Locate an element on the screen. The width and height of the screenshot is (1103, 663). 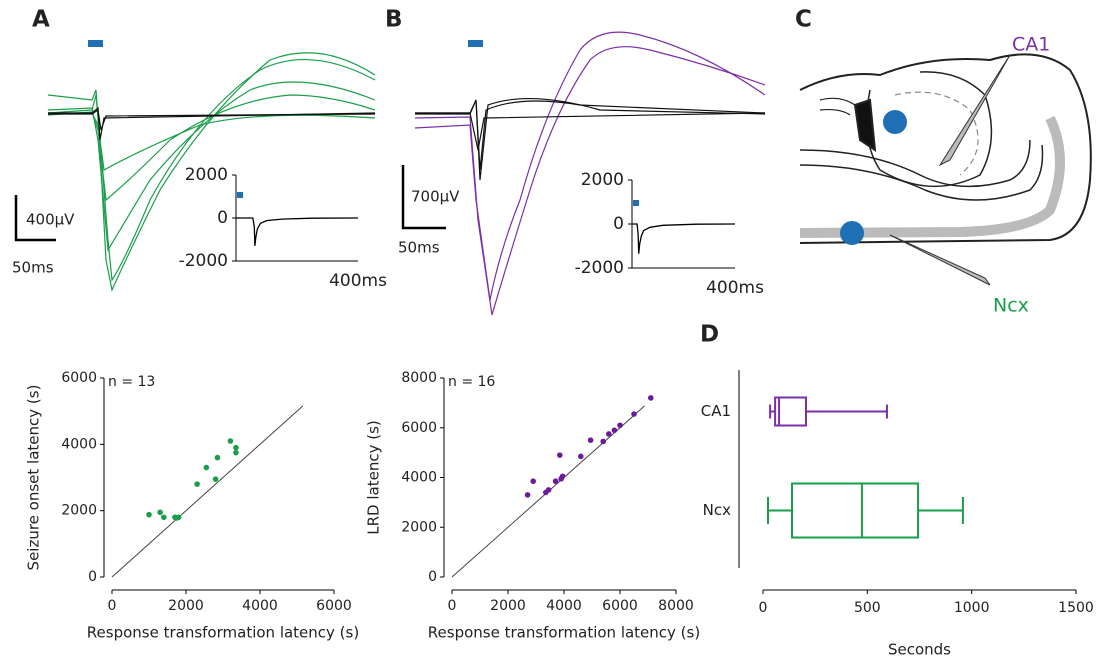
x-tick-label: 8000 is located at coordinates (676, 606).